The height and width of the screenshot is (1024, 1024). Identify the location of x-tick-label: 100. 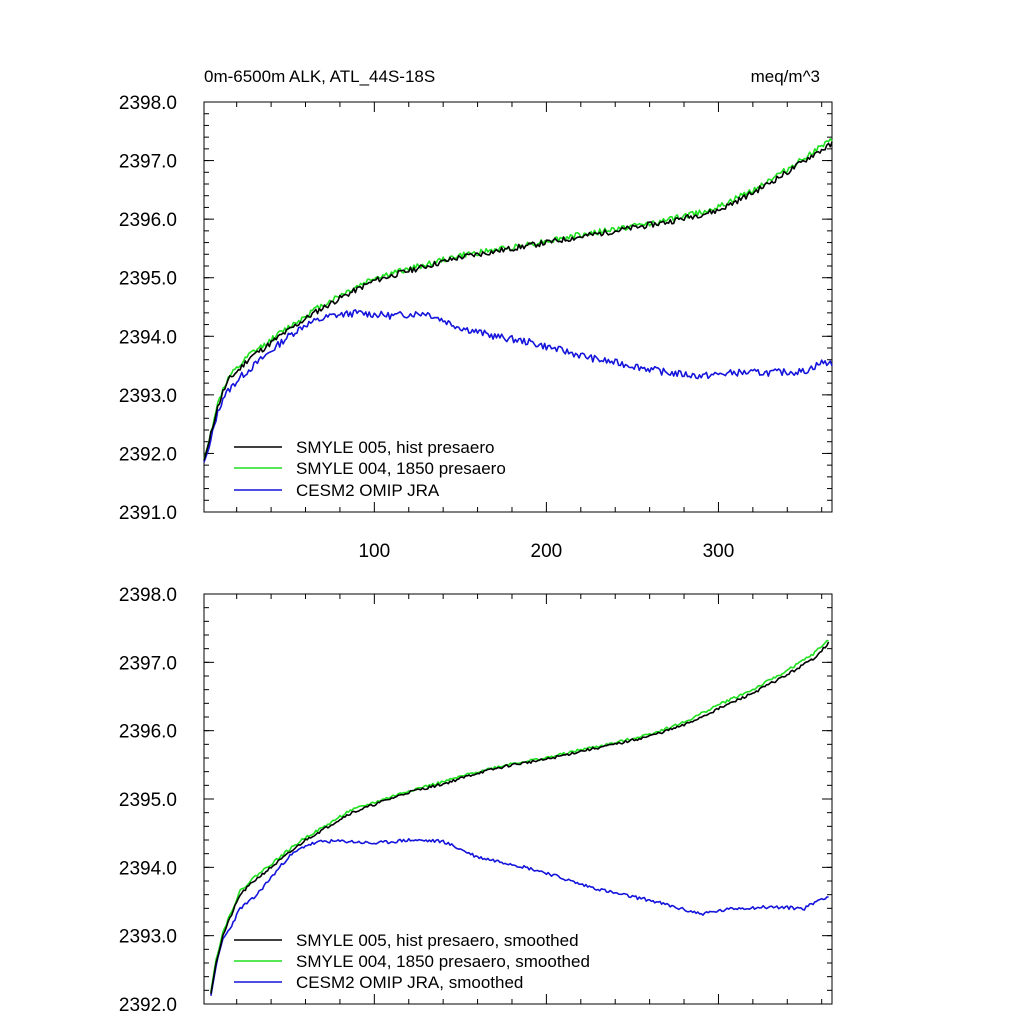
(374, 551).